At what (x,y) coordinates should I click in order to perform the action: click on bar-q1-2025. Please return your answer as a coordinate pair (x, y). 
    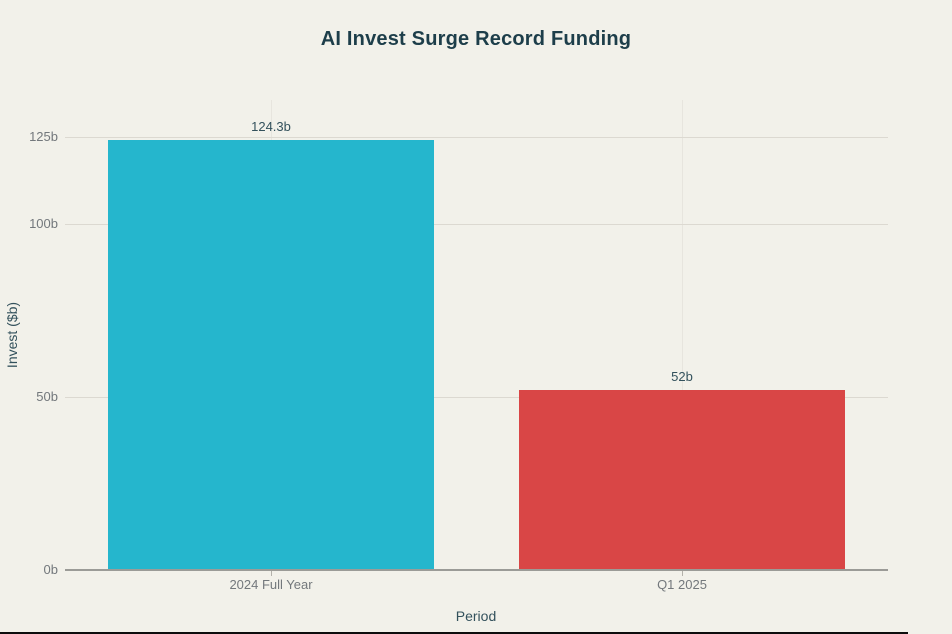
    Looking at the image, I should click on (682, 480).